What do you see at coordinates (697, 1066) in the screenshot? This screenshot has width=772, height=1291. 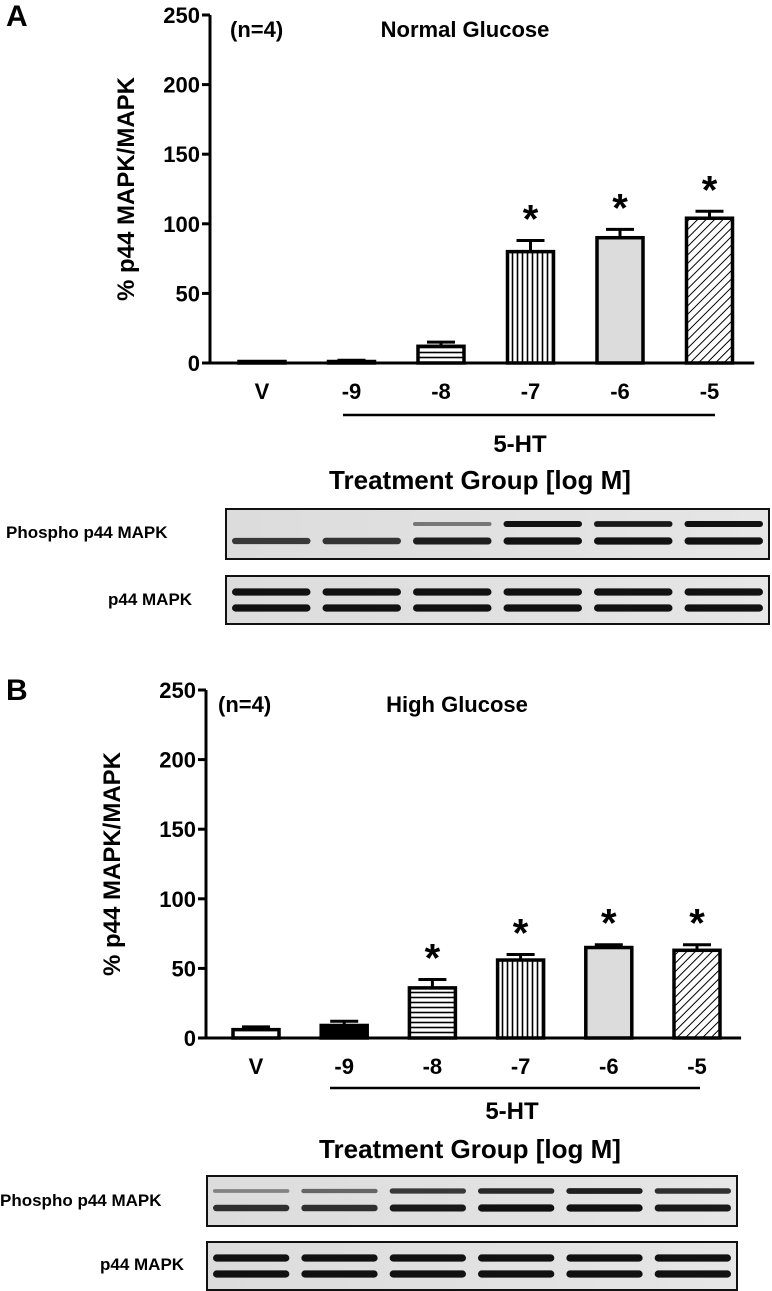 I see `x-tick-label: -5` at bounding box center [697, 1066].